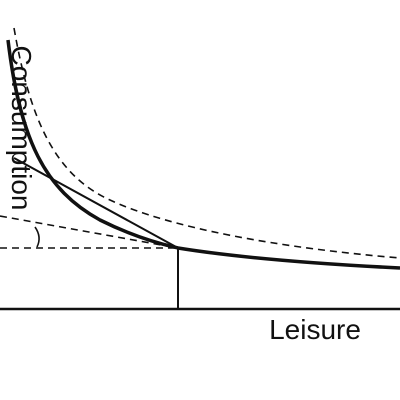 The width and height of the screenshot is (400, 400). Describe the element at coordinates (21, 128) in the screenshot. I see `y-axis-label: Consumption` at that location.